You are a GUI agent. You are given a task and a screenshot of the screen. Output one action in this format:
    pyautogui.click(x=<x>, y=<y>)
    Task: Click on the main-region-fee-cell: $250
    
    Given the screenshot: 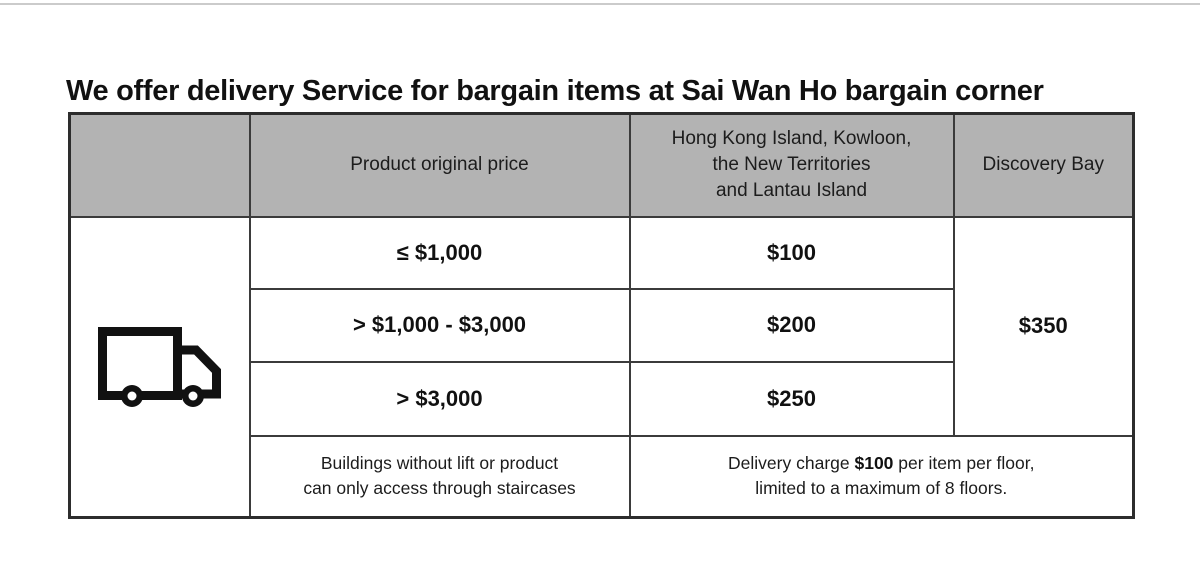 What is the action you would take?
    pyautogui.click(x=791, y=398)
    